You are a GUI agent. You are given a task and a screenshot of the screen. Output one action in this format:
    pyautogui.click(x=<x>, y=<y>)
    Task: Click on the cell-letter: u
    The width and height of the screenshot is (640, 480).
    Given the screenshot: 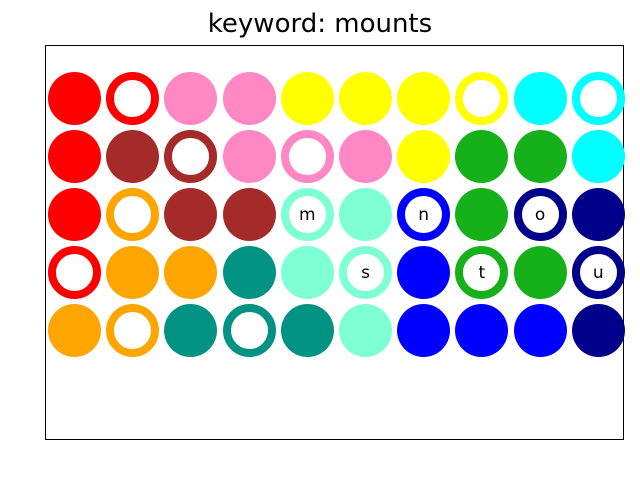 What is the action you would take?
    pyautogui.click(x=598, y=272)
    